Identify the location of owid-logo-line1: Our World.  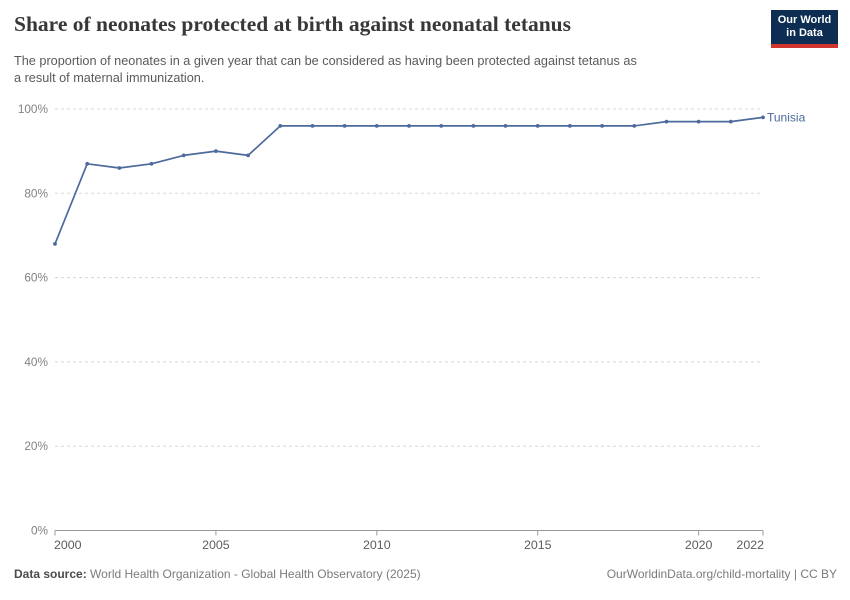
(804, 20).